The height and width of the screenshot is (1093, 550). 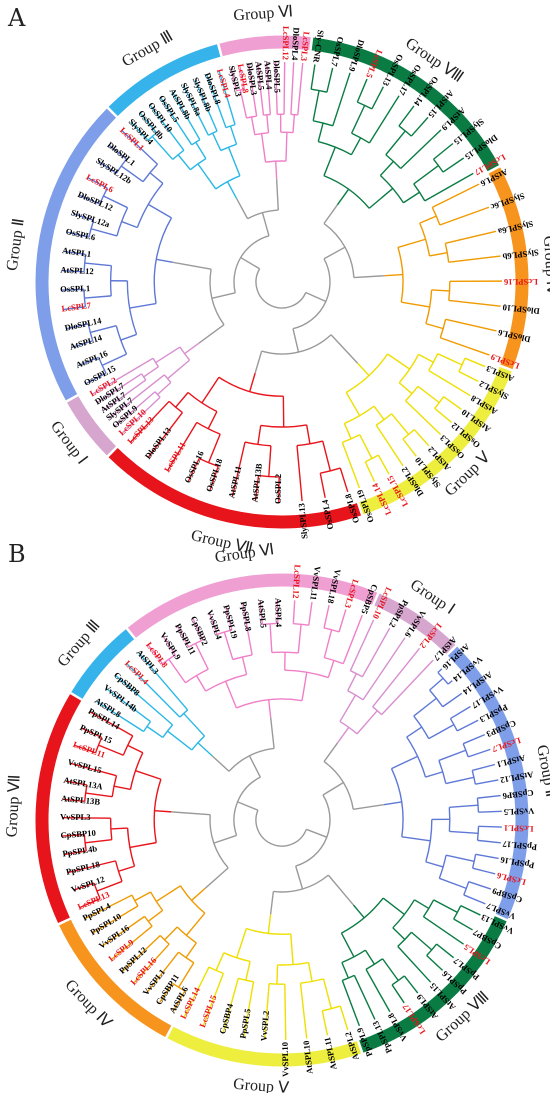 What do you see at coordinates (81, 800) in the screenshot?
I see `leaf-label: AtSPL13B` at bounding box center [81, 800].